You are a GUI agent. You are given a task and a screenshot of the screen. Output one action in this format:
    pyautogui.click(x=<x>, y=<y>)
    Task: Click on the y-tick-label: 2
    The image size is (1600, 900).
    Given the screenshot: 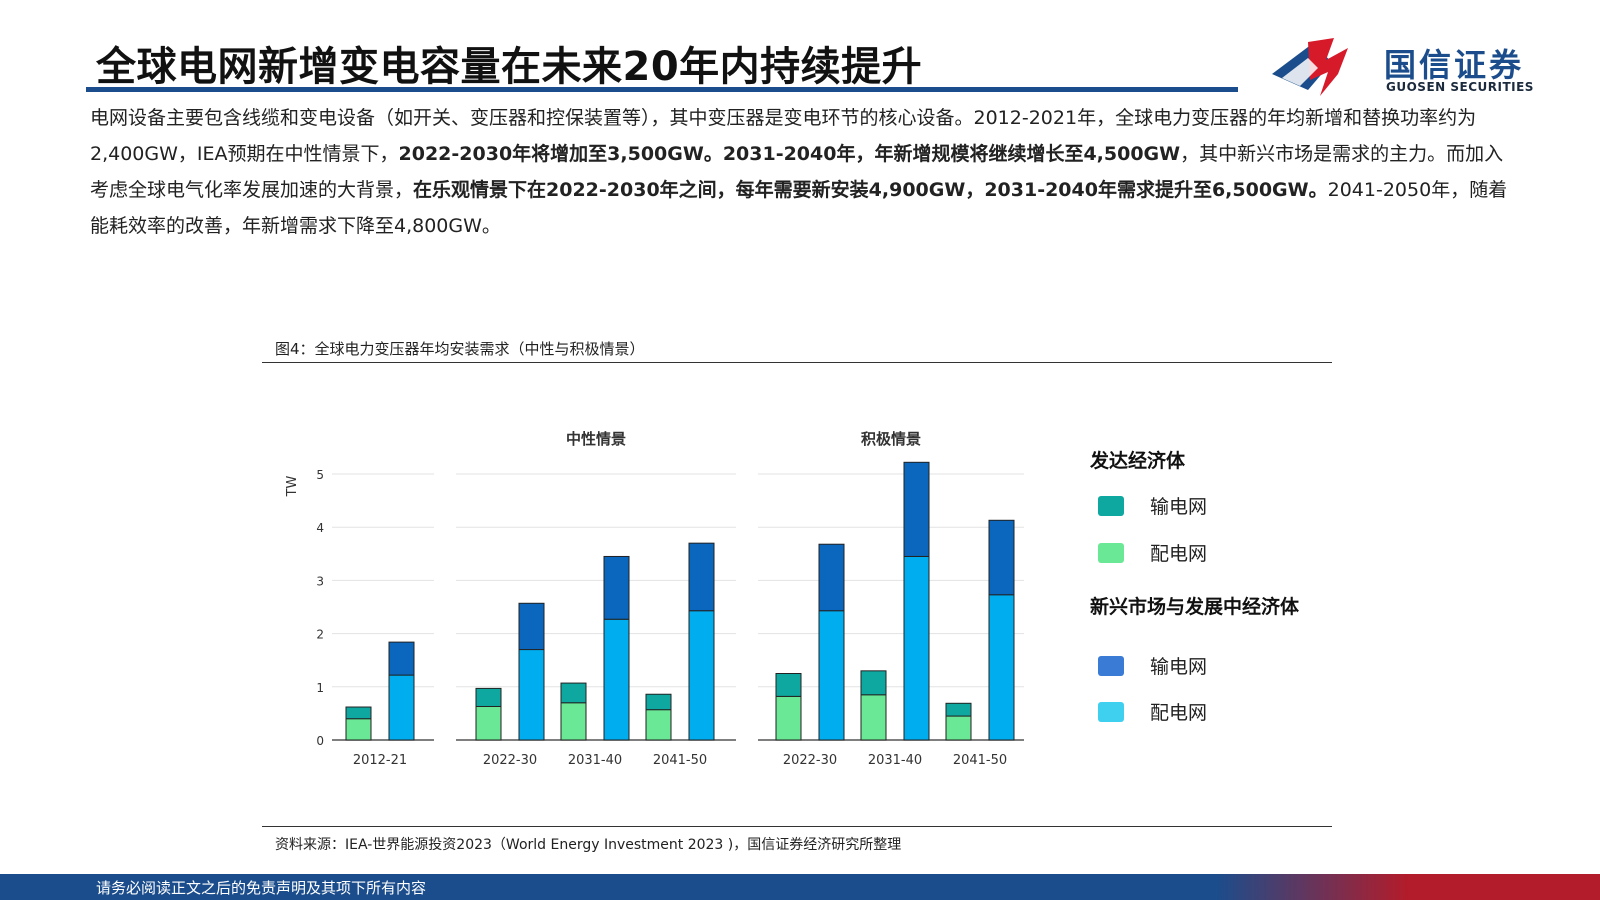 What is the action you would take?
    pyautogui.click(x=320, y=635)
    